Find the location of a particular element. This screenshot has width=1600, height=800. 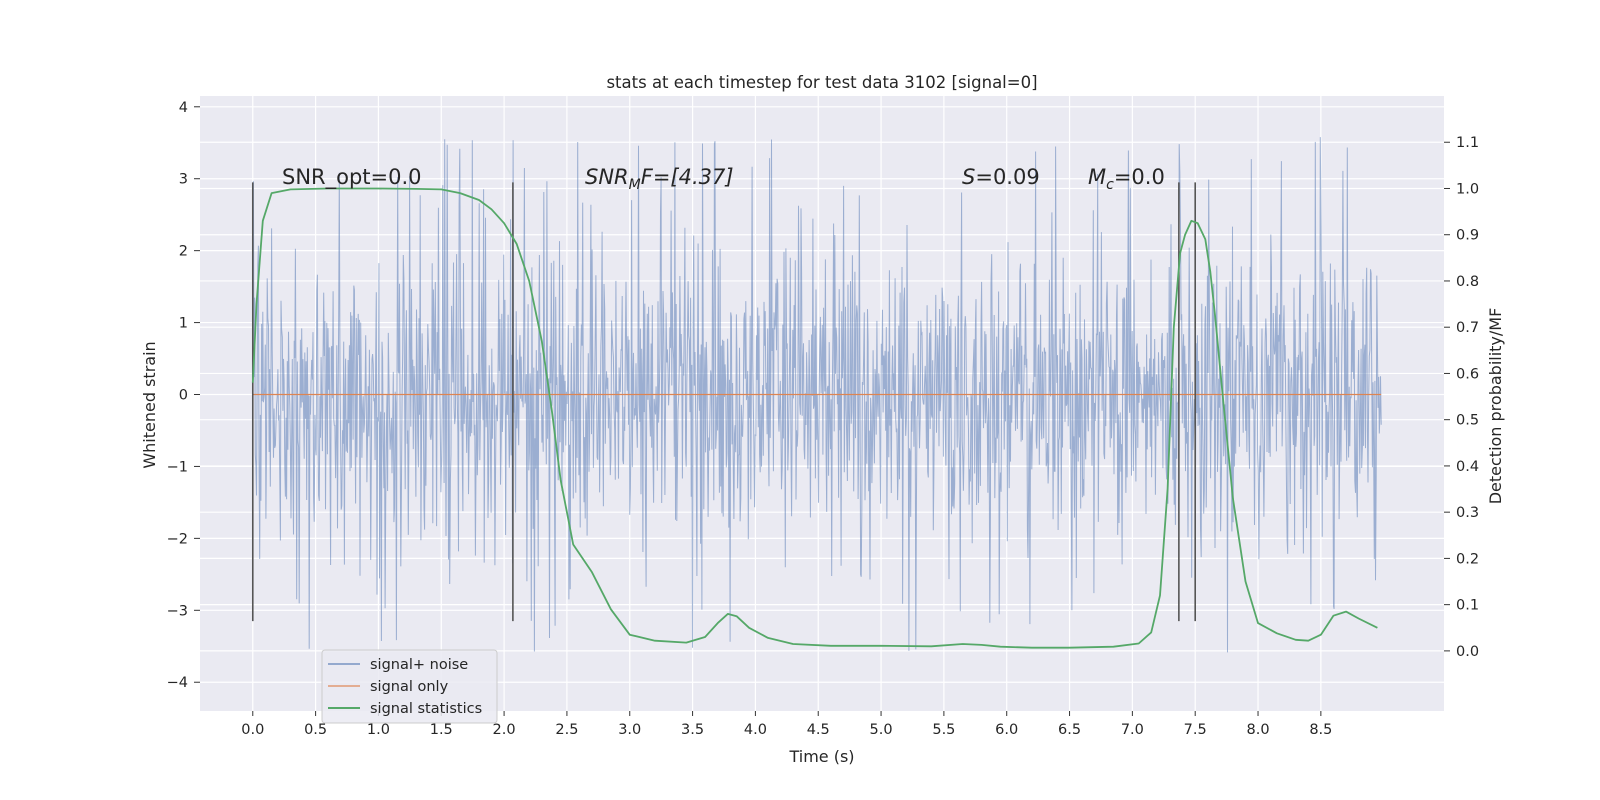

x-tick-label: 7.0 is located at coordinates (1132, 730).